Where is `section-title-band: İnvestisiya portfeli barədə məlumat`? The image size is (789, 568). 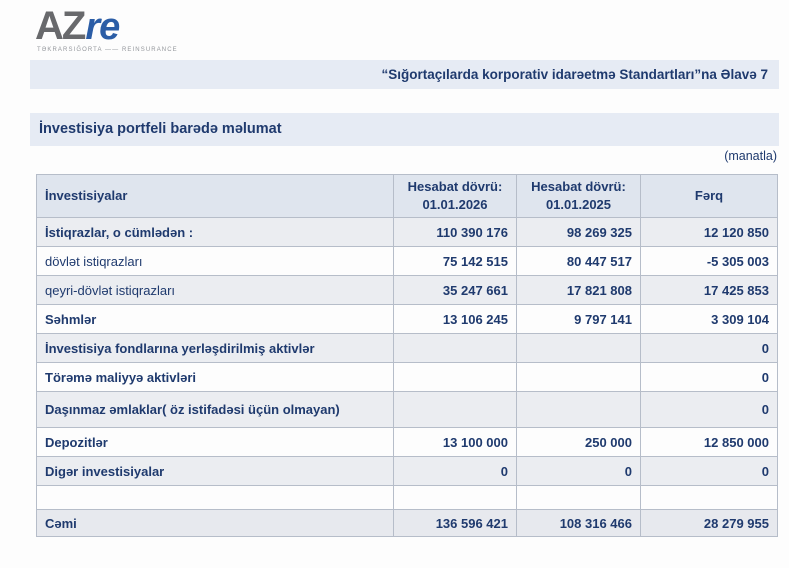 section-title-band: İnvestisiya portfeli barədə məlumat is located at coordinates (404, 129).